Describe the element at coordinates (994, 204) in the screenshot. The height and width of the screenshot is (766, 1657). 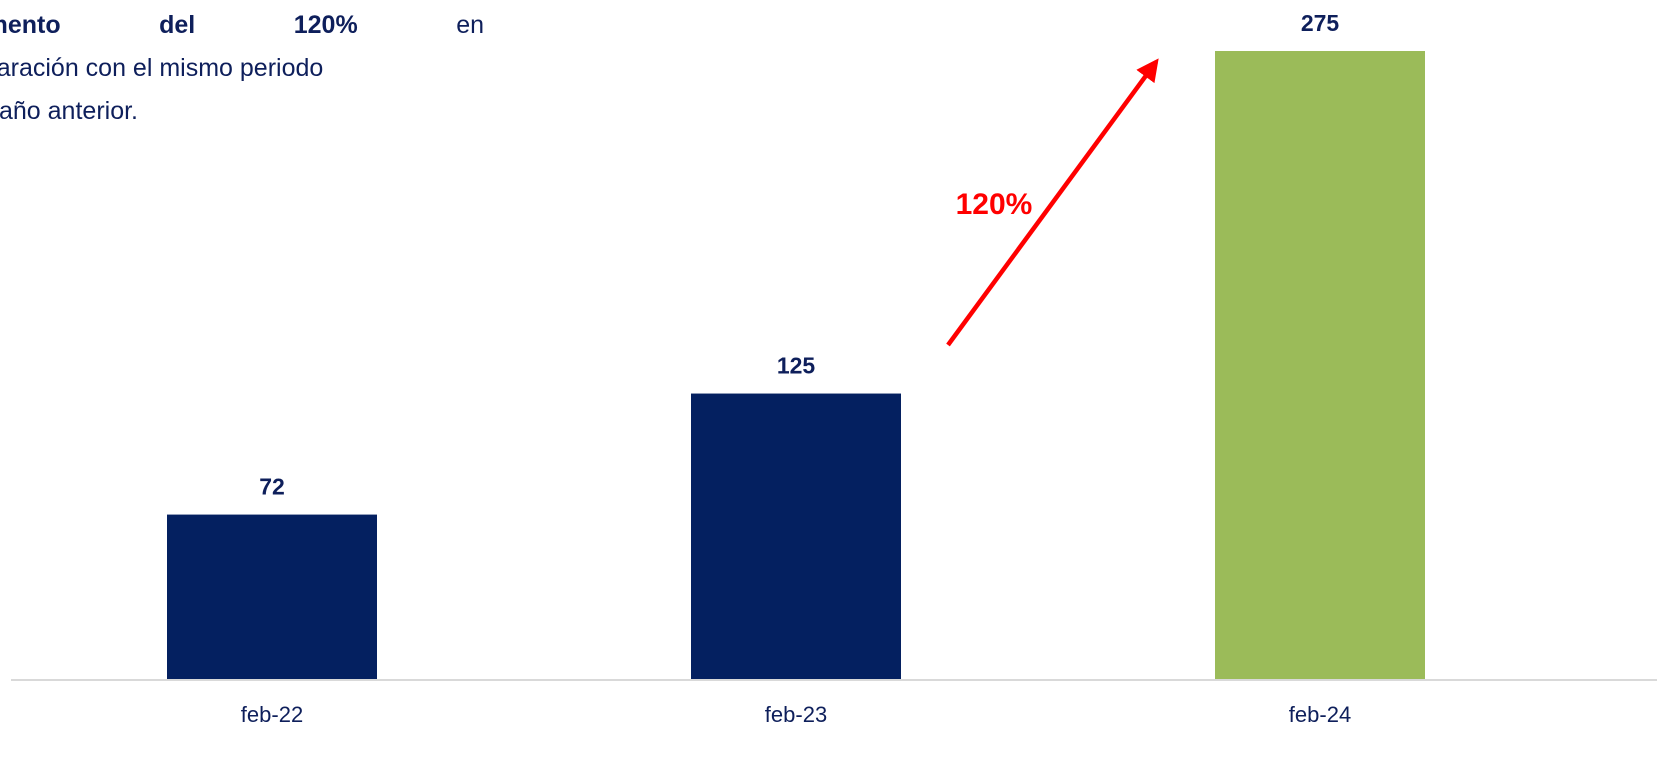
I see `growth-percent-label: 120%` at that location.